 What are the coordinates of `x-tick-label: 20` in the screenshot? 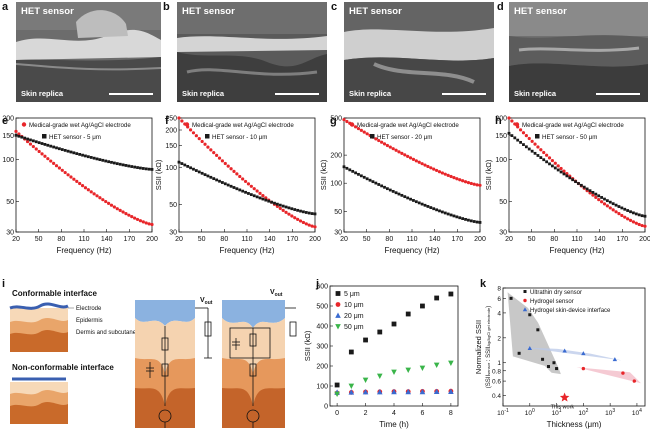 It's located at (509, 239).